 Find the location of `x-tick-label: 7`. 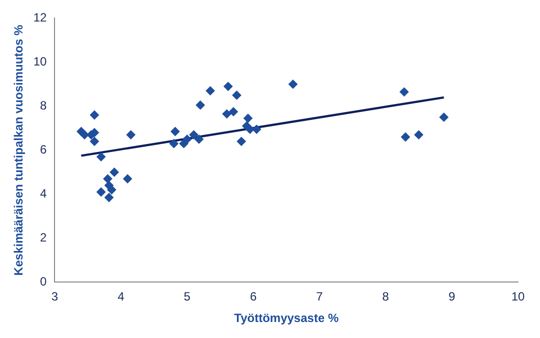

x-tick-label: 7 is located at coordinates (320, 297).